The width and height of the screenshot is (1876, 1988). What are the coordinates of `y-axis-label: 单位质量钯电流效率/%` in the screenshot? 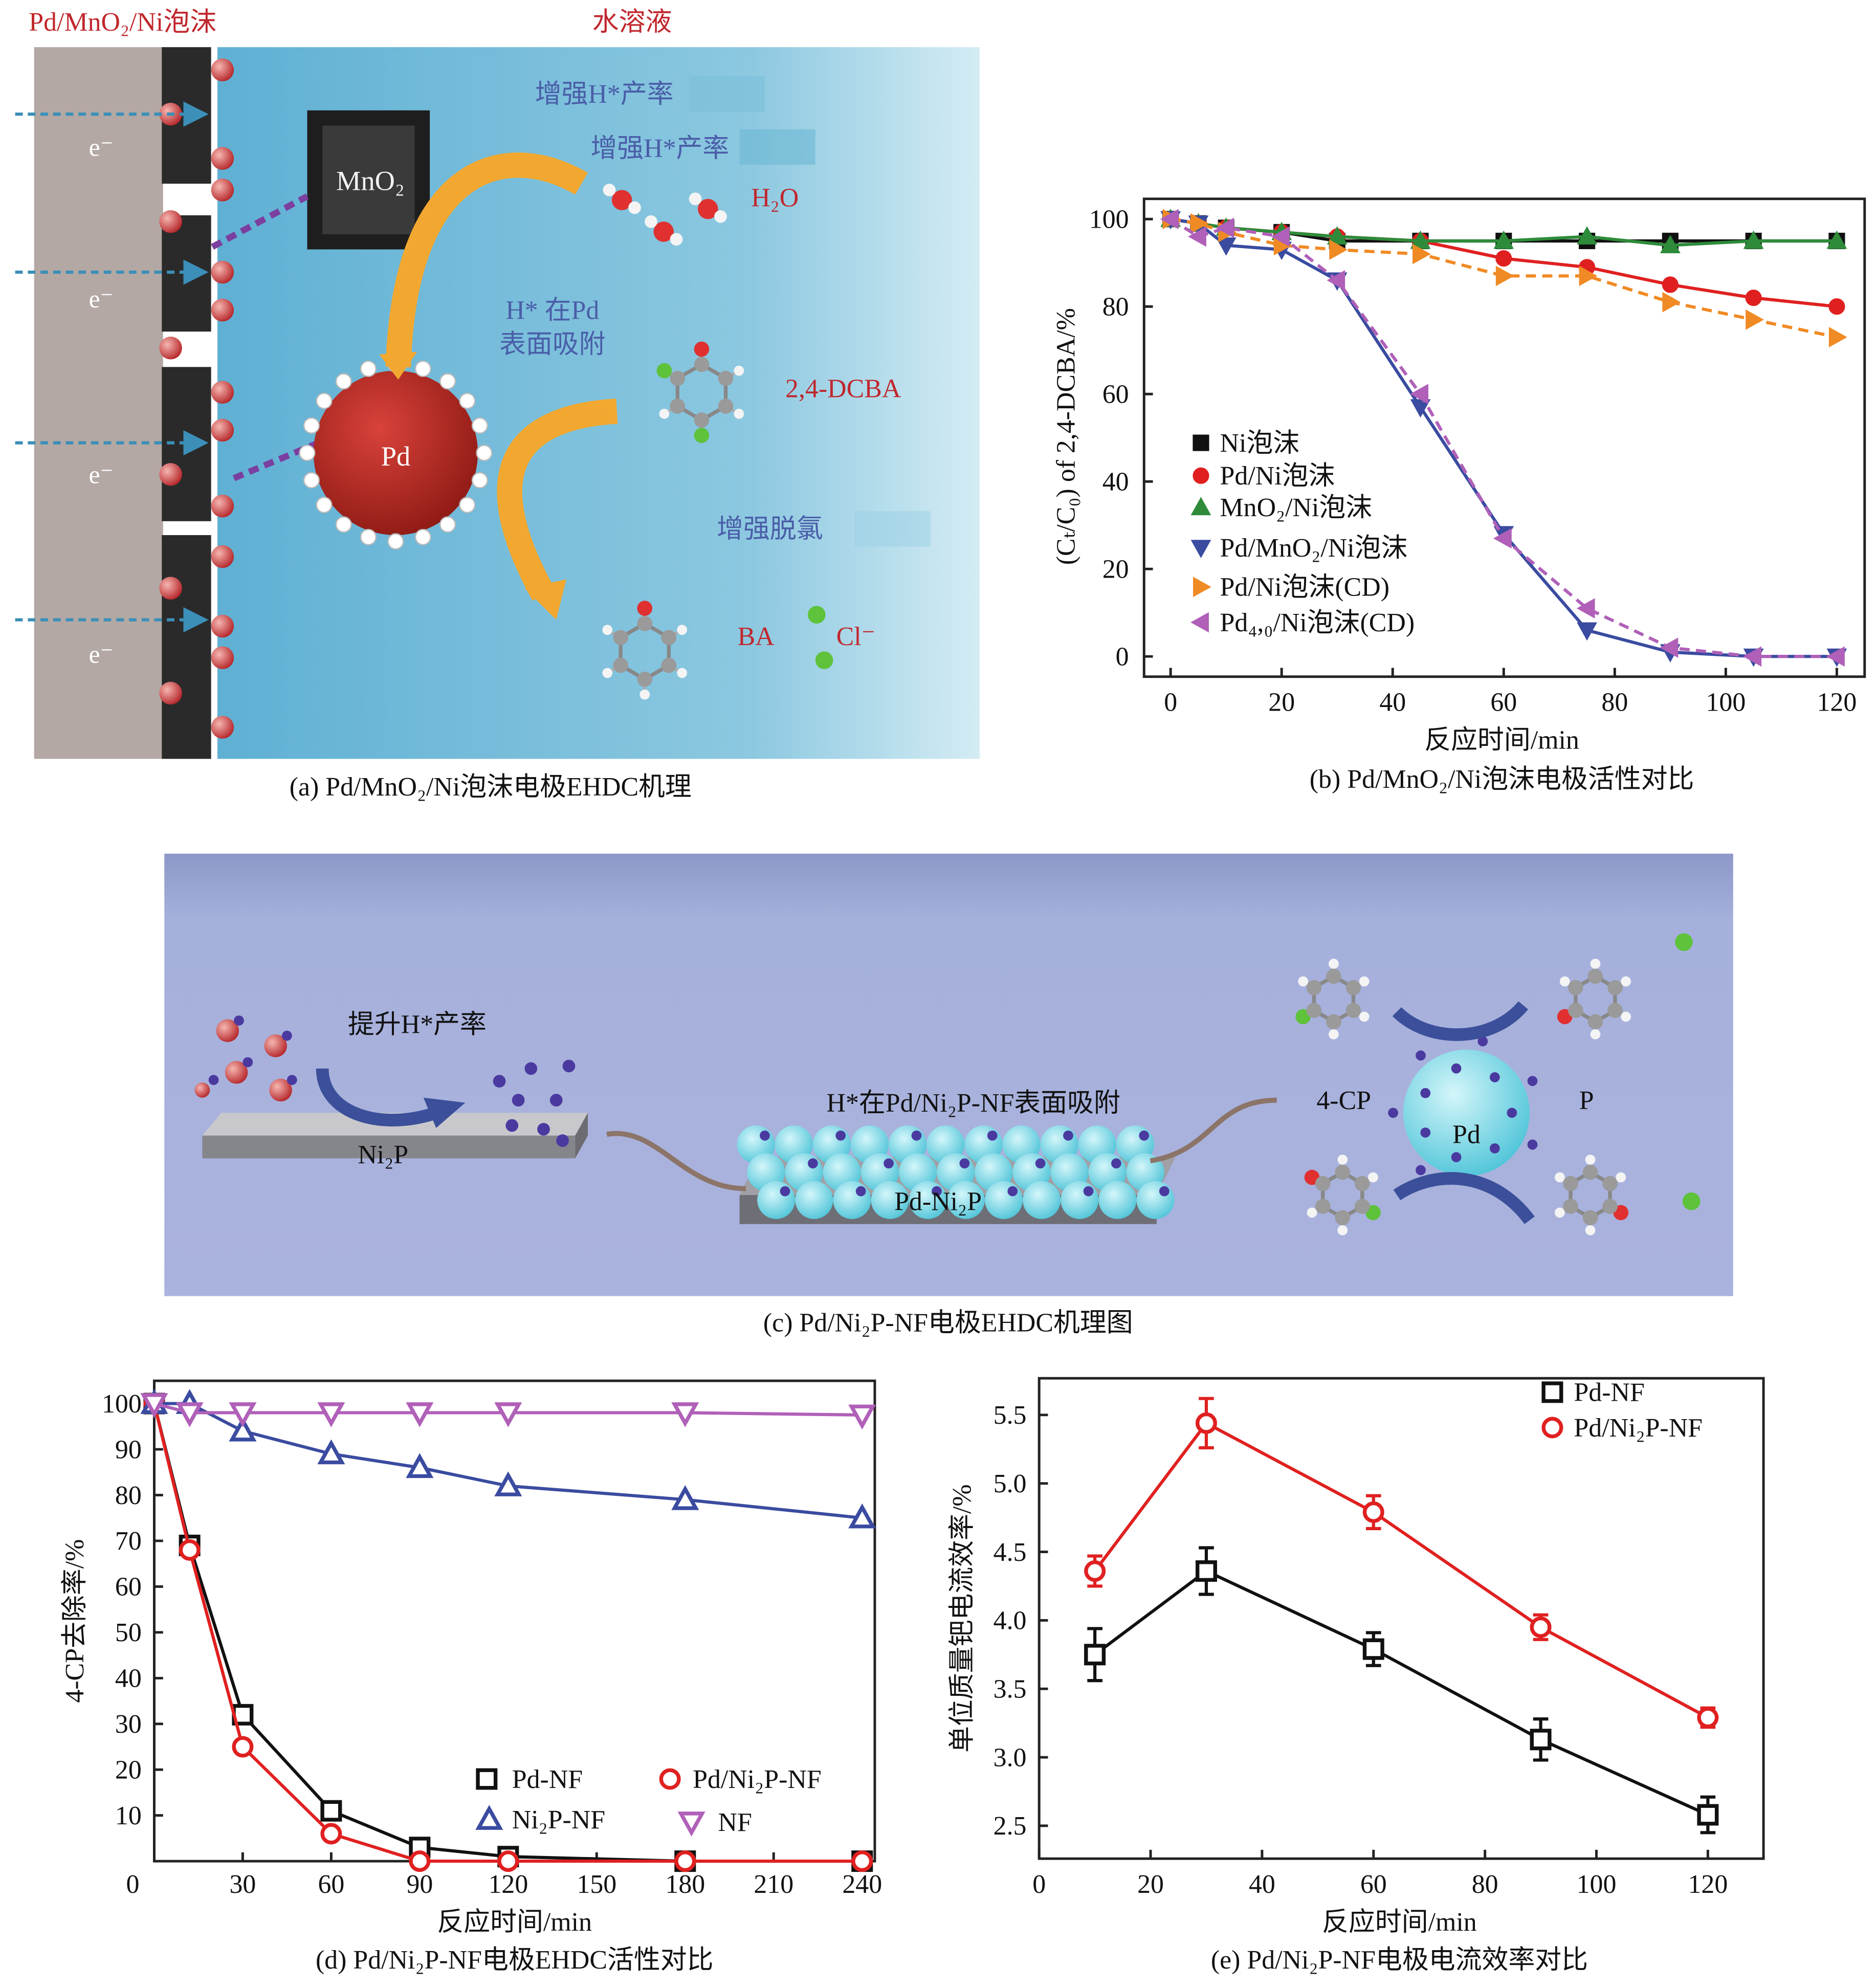 It's located at (963, 1618).